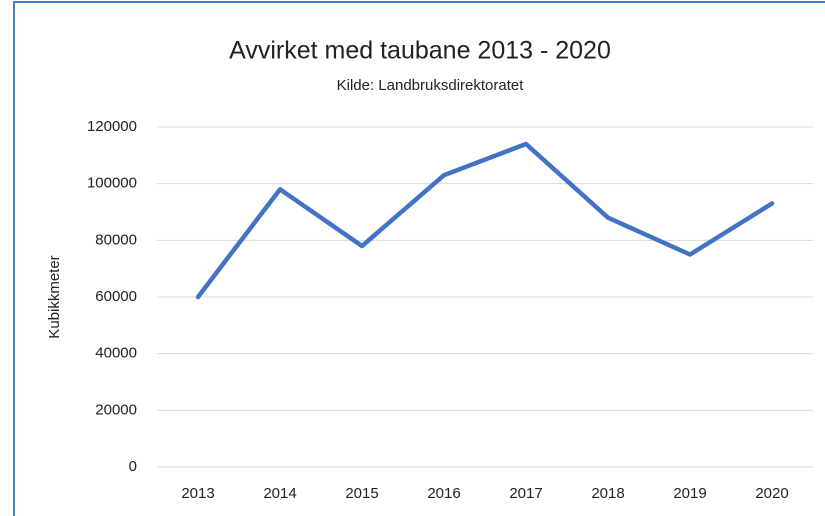  Describe the element at coordinates (116, 239) in the screenshot. I see `y-tick-label: 80000` at that location.